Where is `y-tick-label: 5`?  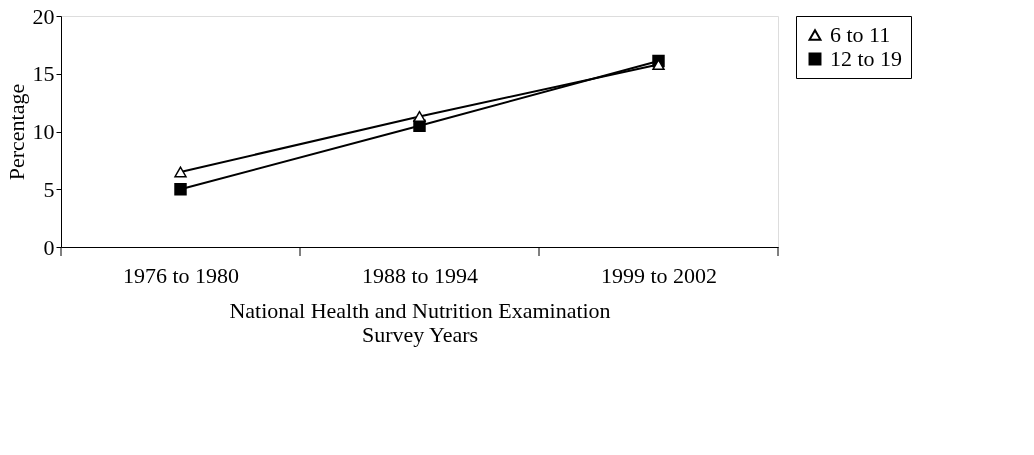 y-tick-label: 5 is located at coordinates (49, 189).